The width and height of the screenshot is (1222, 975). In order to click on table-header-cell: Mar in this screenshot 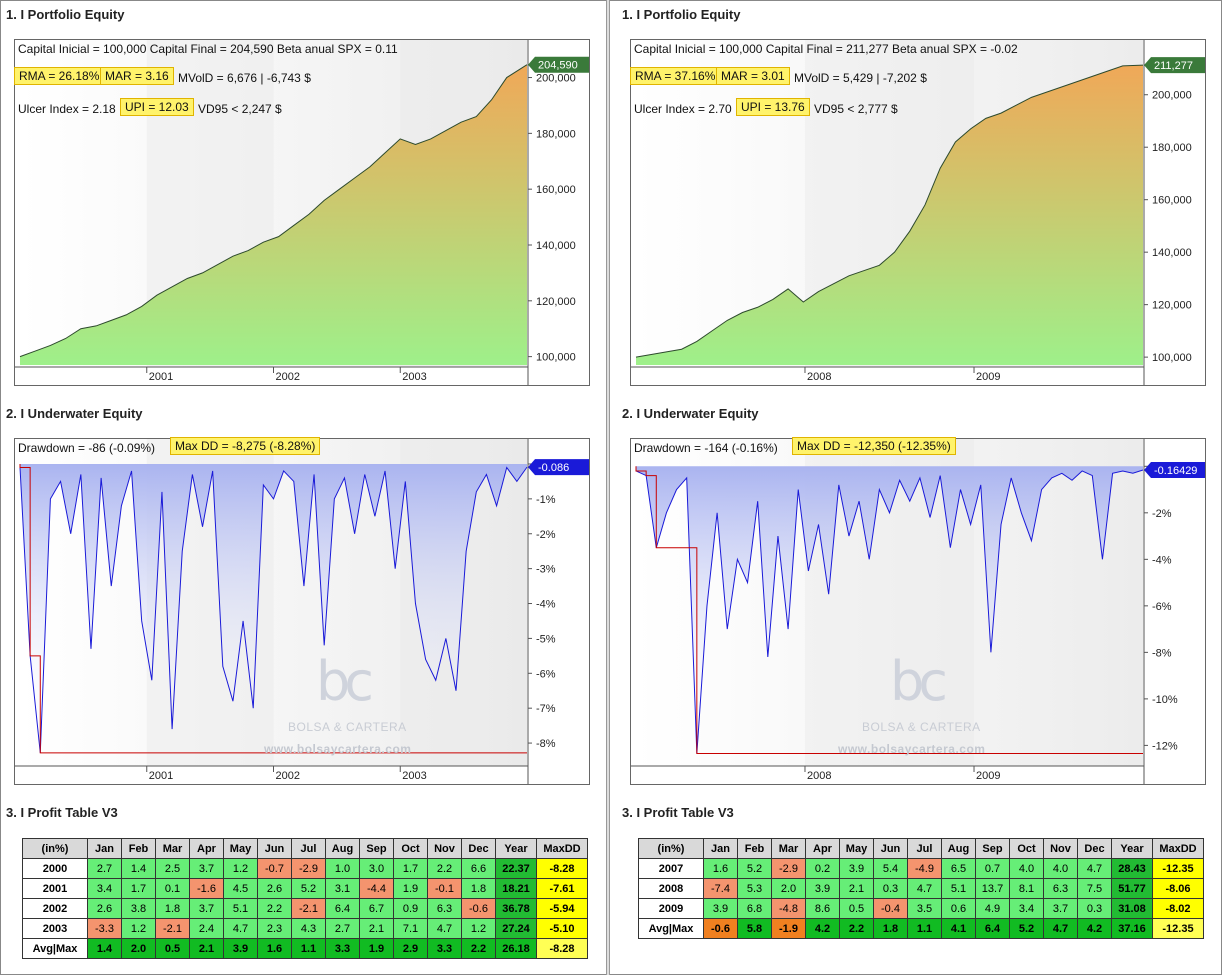, I will do `click(172, 848)`.